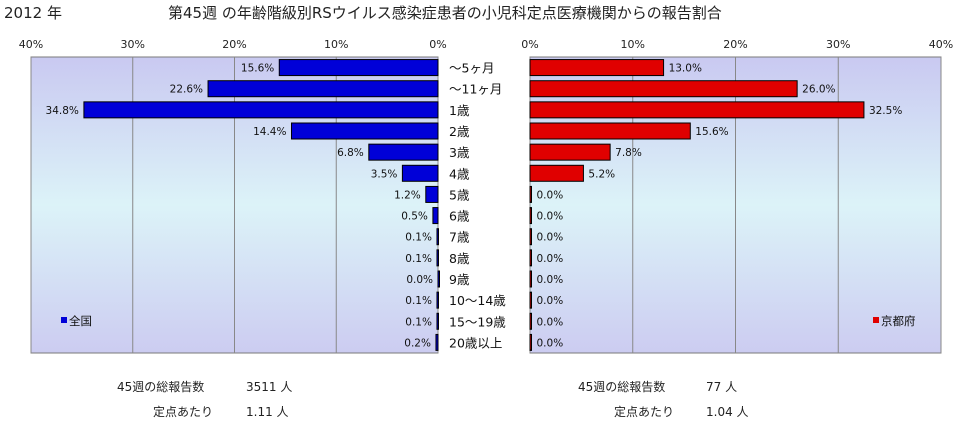 The height and width of the screenshot is (424, 968). Describe the element at coordinates (31, 44) in the screenshot. I see `left-tick-label: 40%` at that location.